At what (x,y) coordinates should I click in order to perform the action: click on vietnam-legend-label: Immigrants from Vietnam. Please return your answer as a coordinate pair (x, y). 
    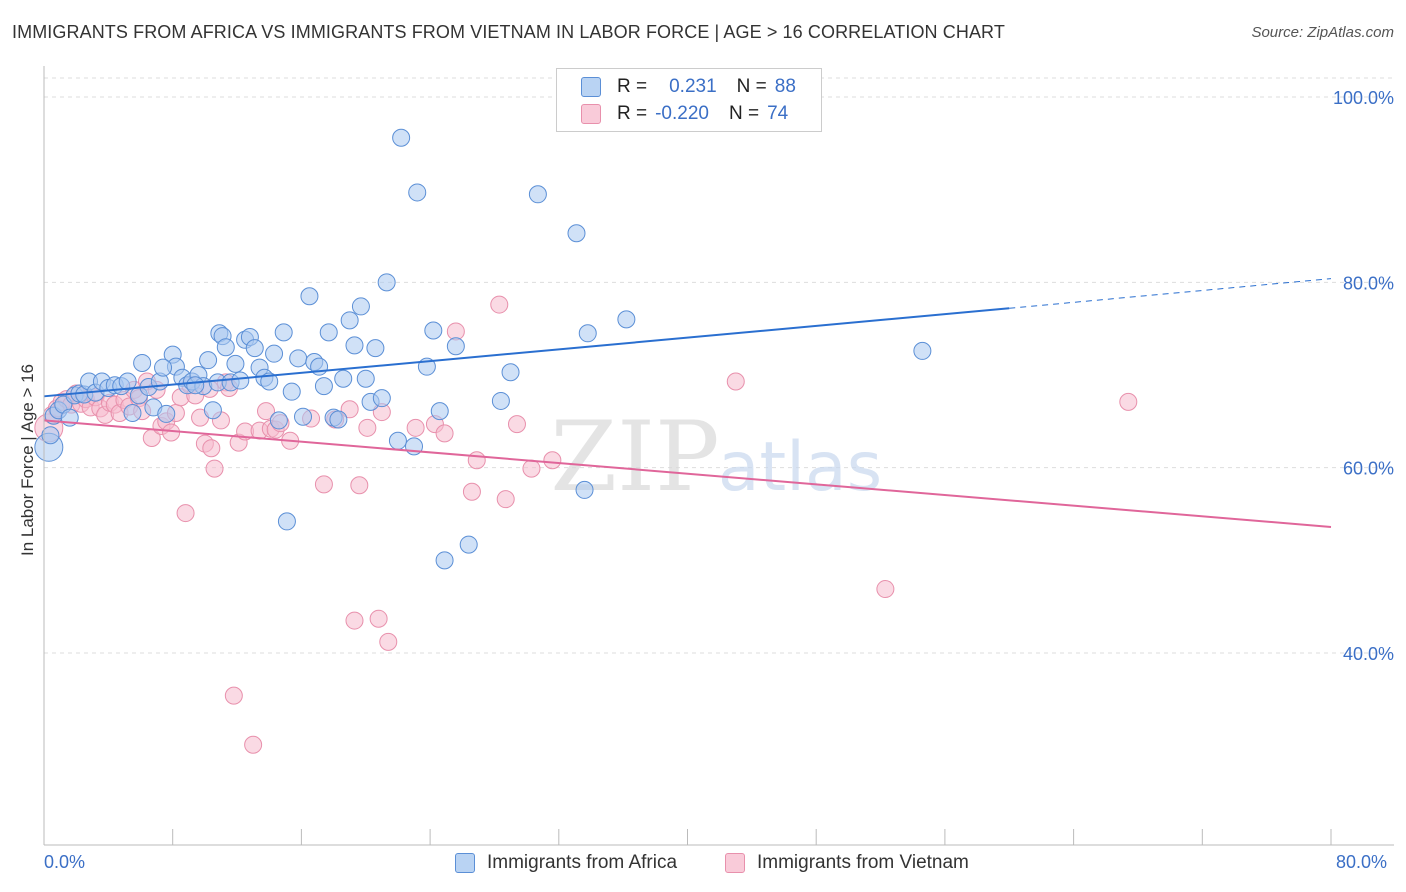
    Looking at the image, I should click on (863, 862).